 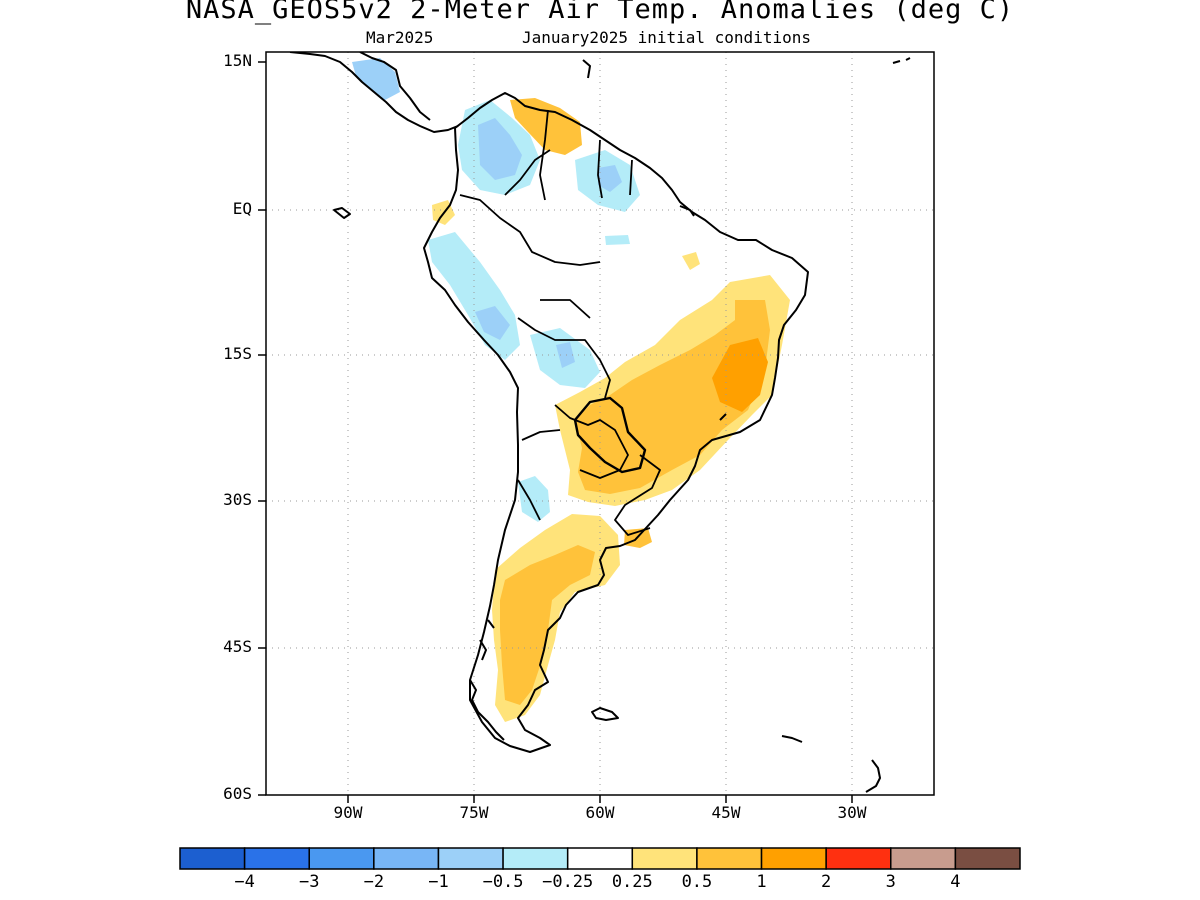 I want to click on warm-region-patagonia, so click(x=547, y=625).